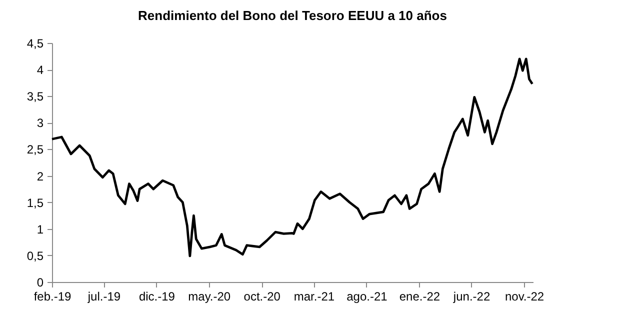 The width and height of the screenshot is (617, 323). Describe the element at coordinates (314, 297) in the screenshot. I see `x-tick-label: mar.-21` at that location.